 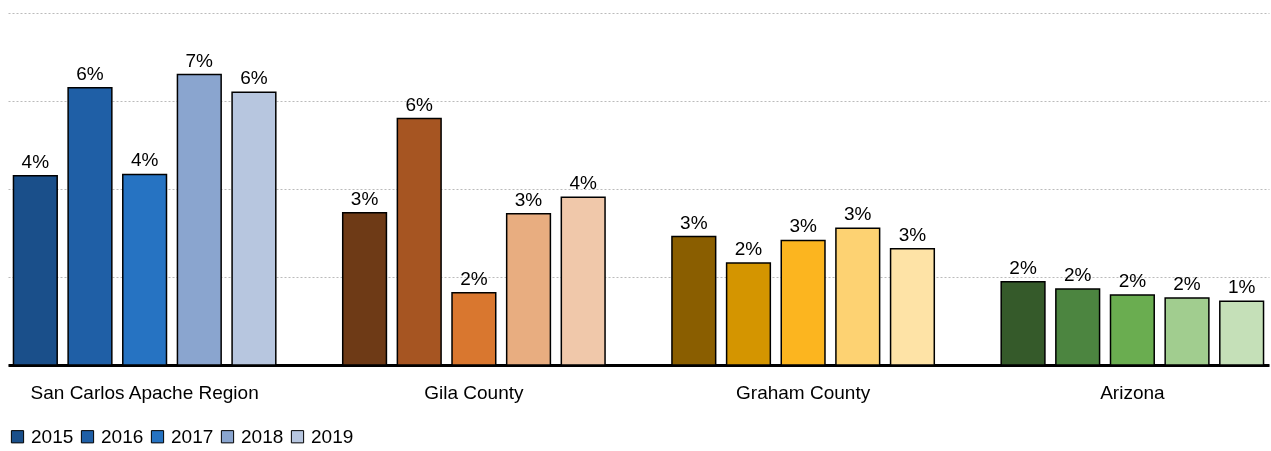 What do you see at coordinates (1133, 392) in the screenshot?
I see `x-tick-label: Arizona` at bounding box center [1133, 392].